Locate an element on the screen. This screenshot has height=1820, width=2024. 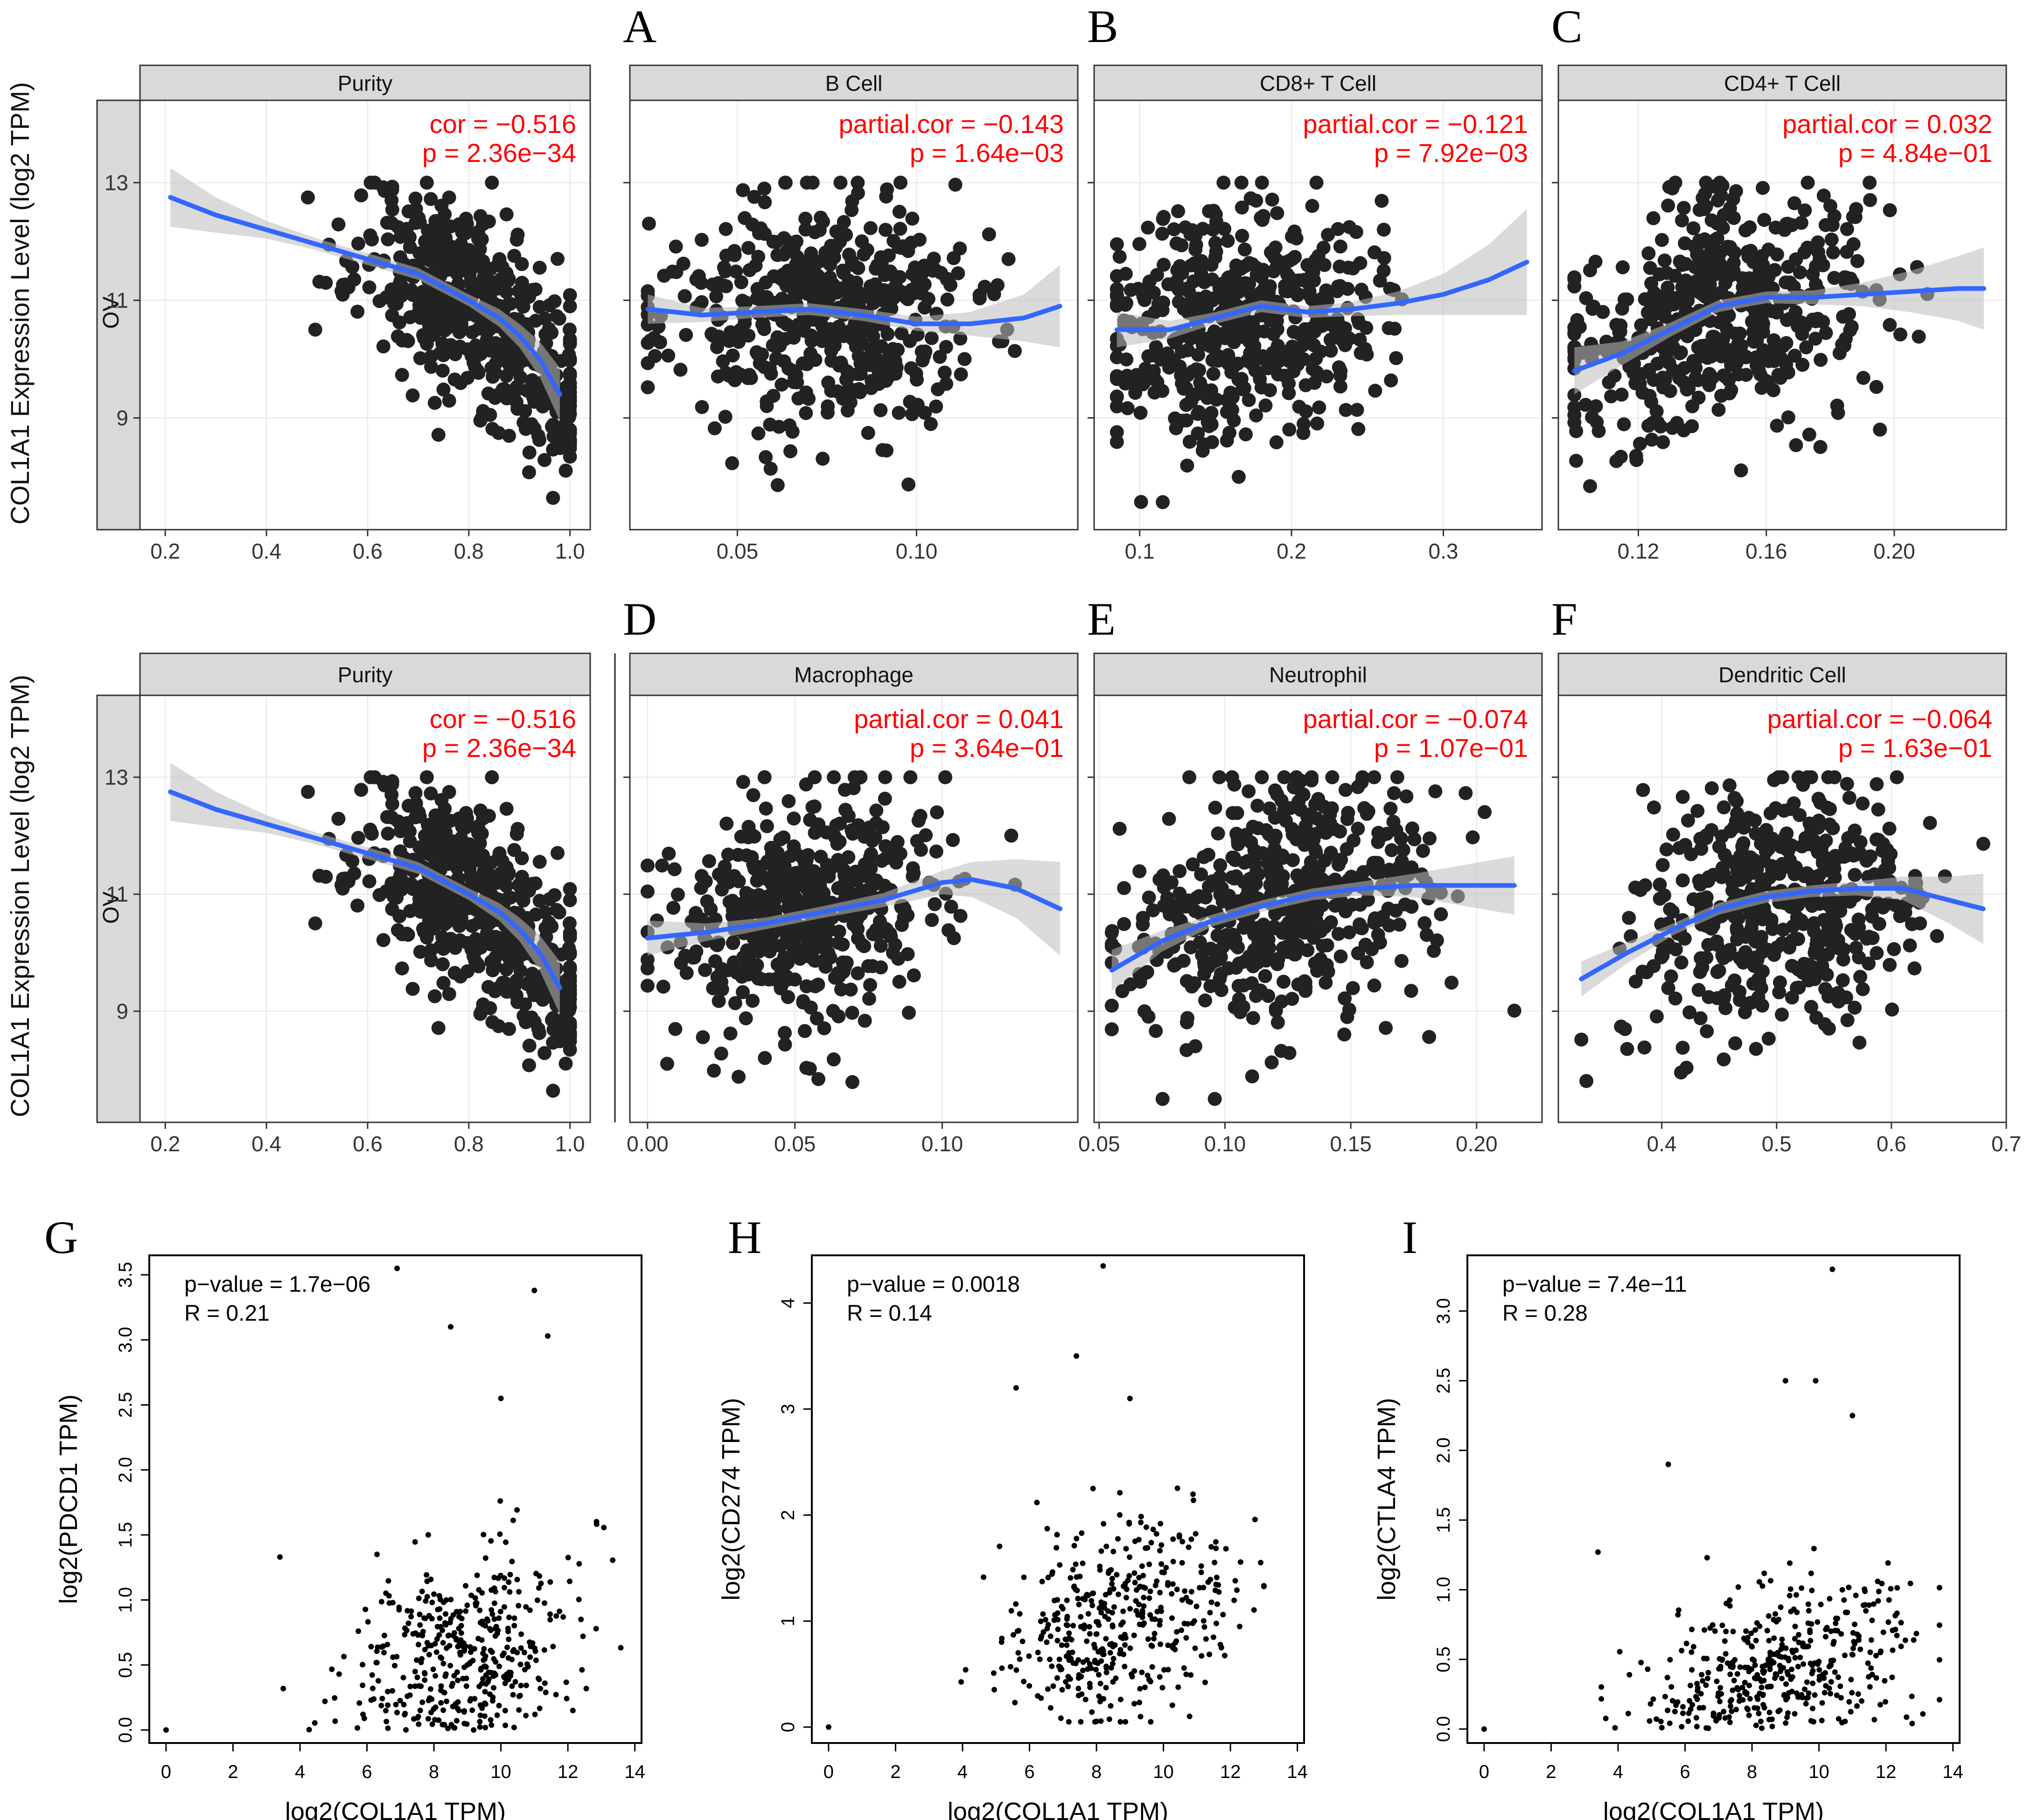
x-tick-label: 0.4 is located at coordinates (1662, 1144).